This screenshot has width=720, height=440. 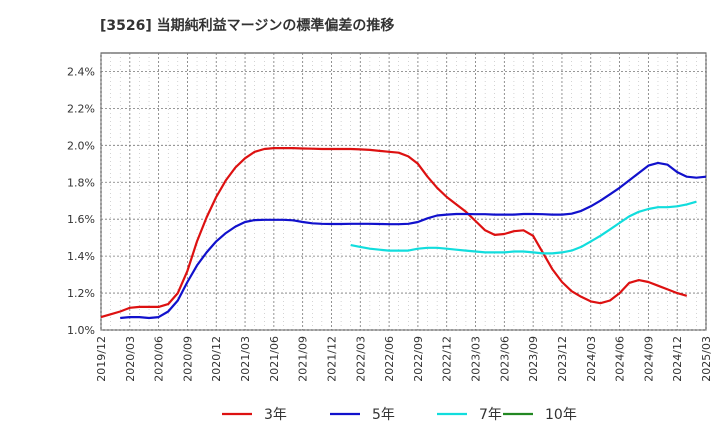 What do you see at coordinates (418, 359) in the screenshot?
I see `x-tick-label: 2022/09` at bounding box center [418, 359].